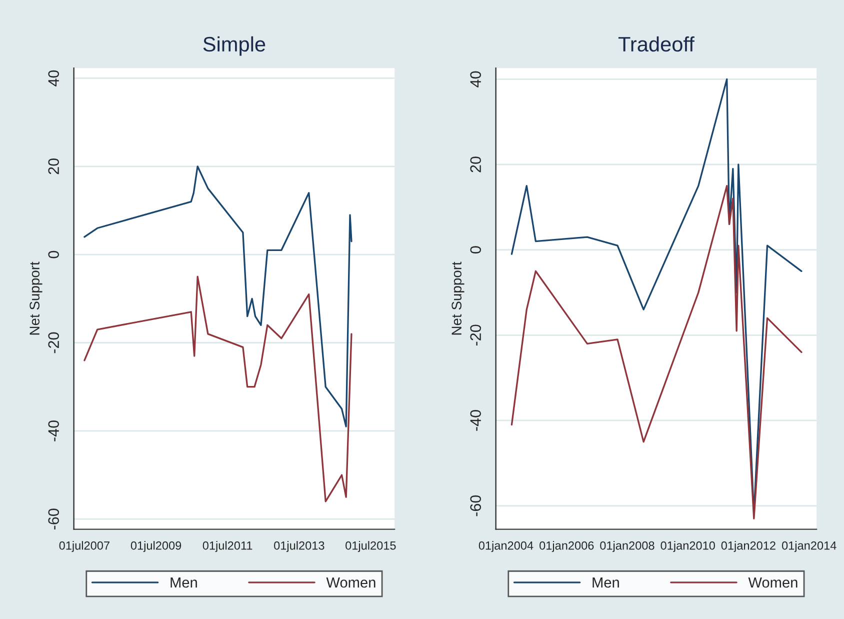  Describe the element at coordinates (234, 46) in the screenshot. I see `chart-title: Simple` at that location.